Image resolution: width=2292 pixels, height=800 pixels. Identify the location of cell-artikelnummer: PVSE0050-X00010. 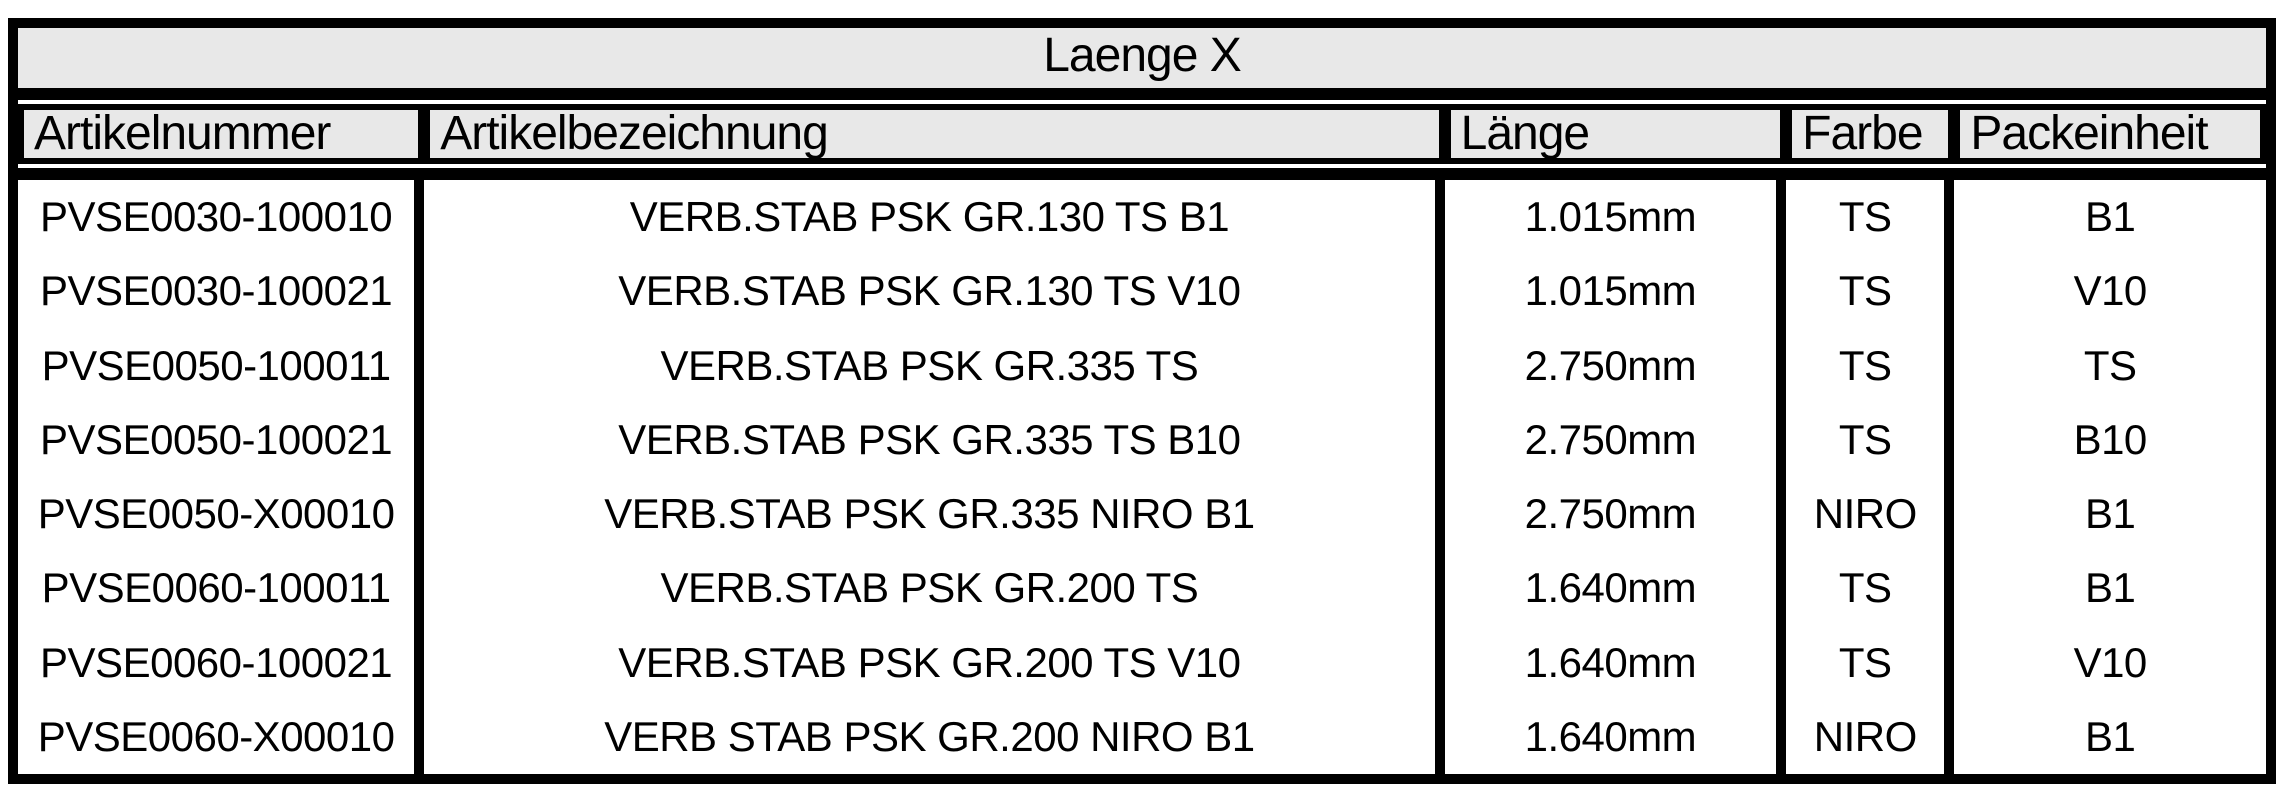
(216, 514).